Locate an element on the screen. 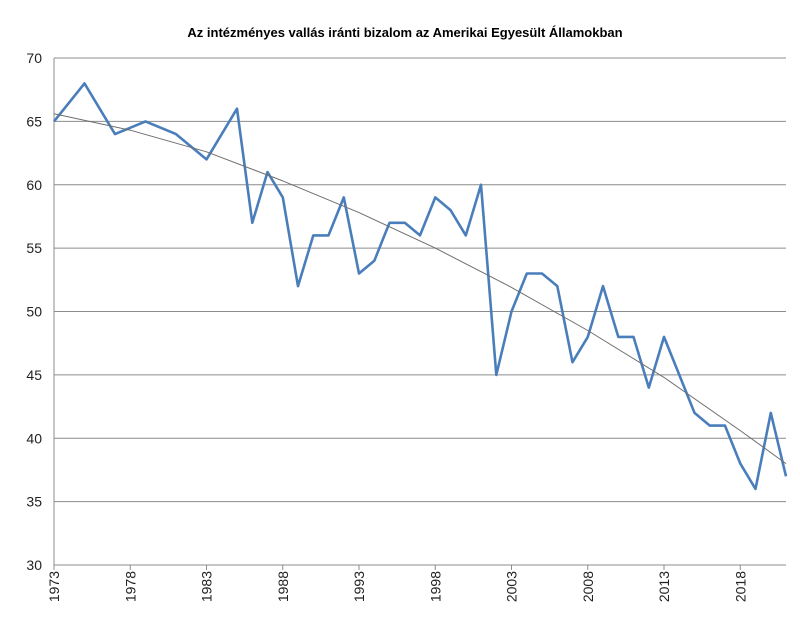 The height and width of the screenshot is (626, 800). x-tick-label-1998: 1998 is located at coordinates (435, 586).